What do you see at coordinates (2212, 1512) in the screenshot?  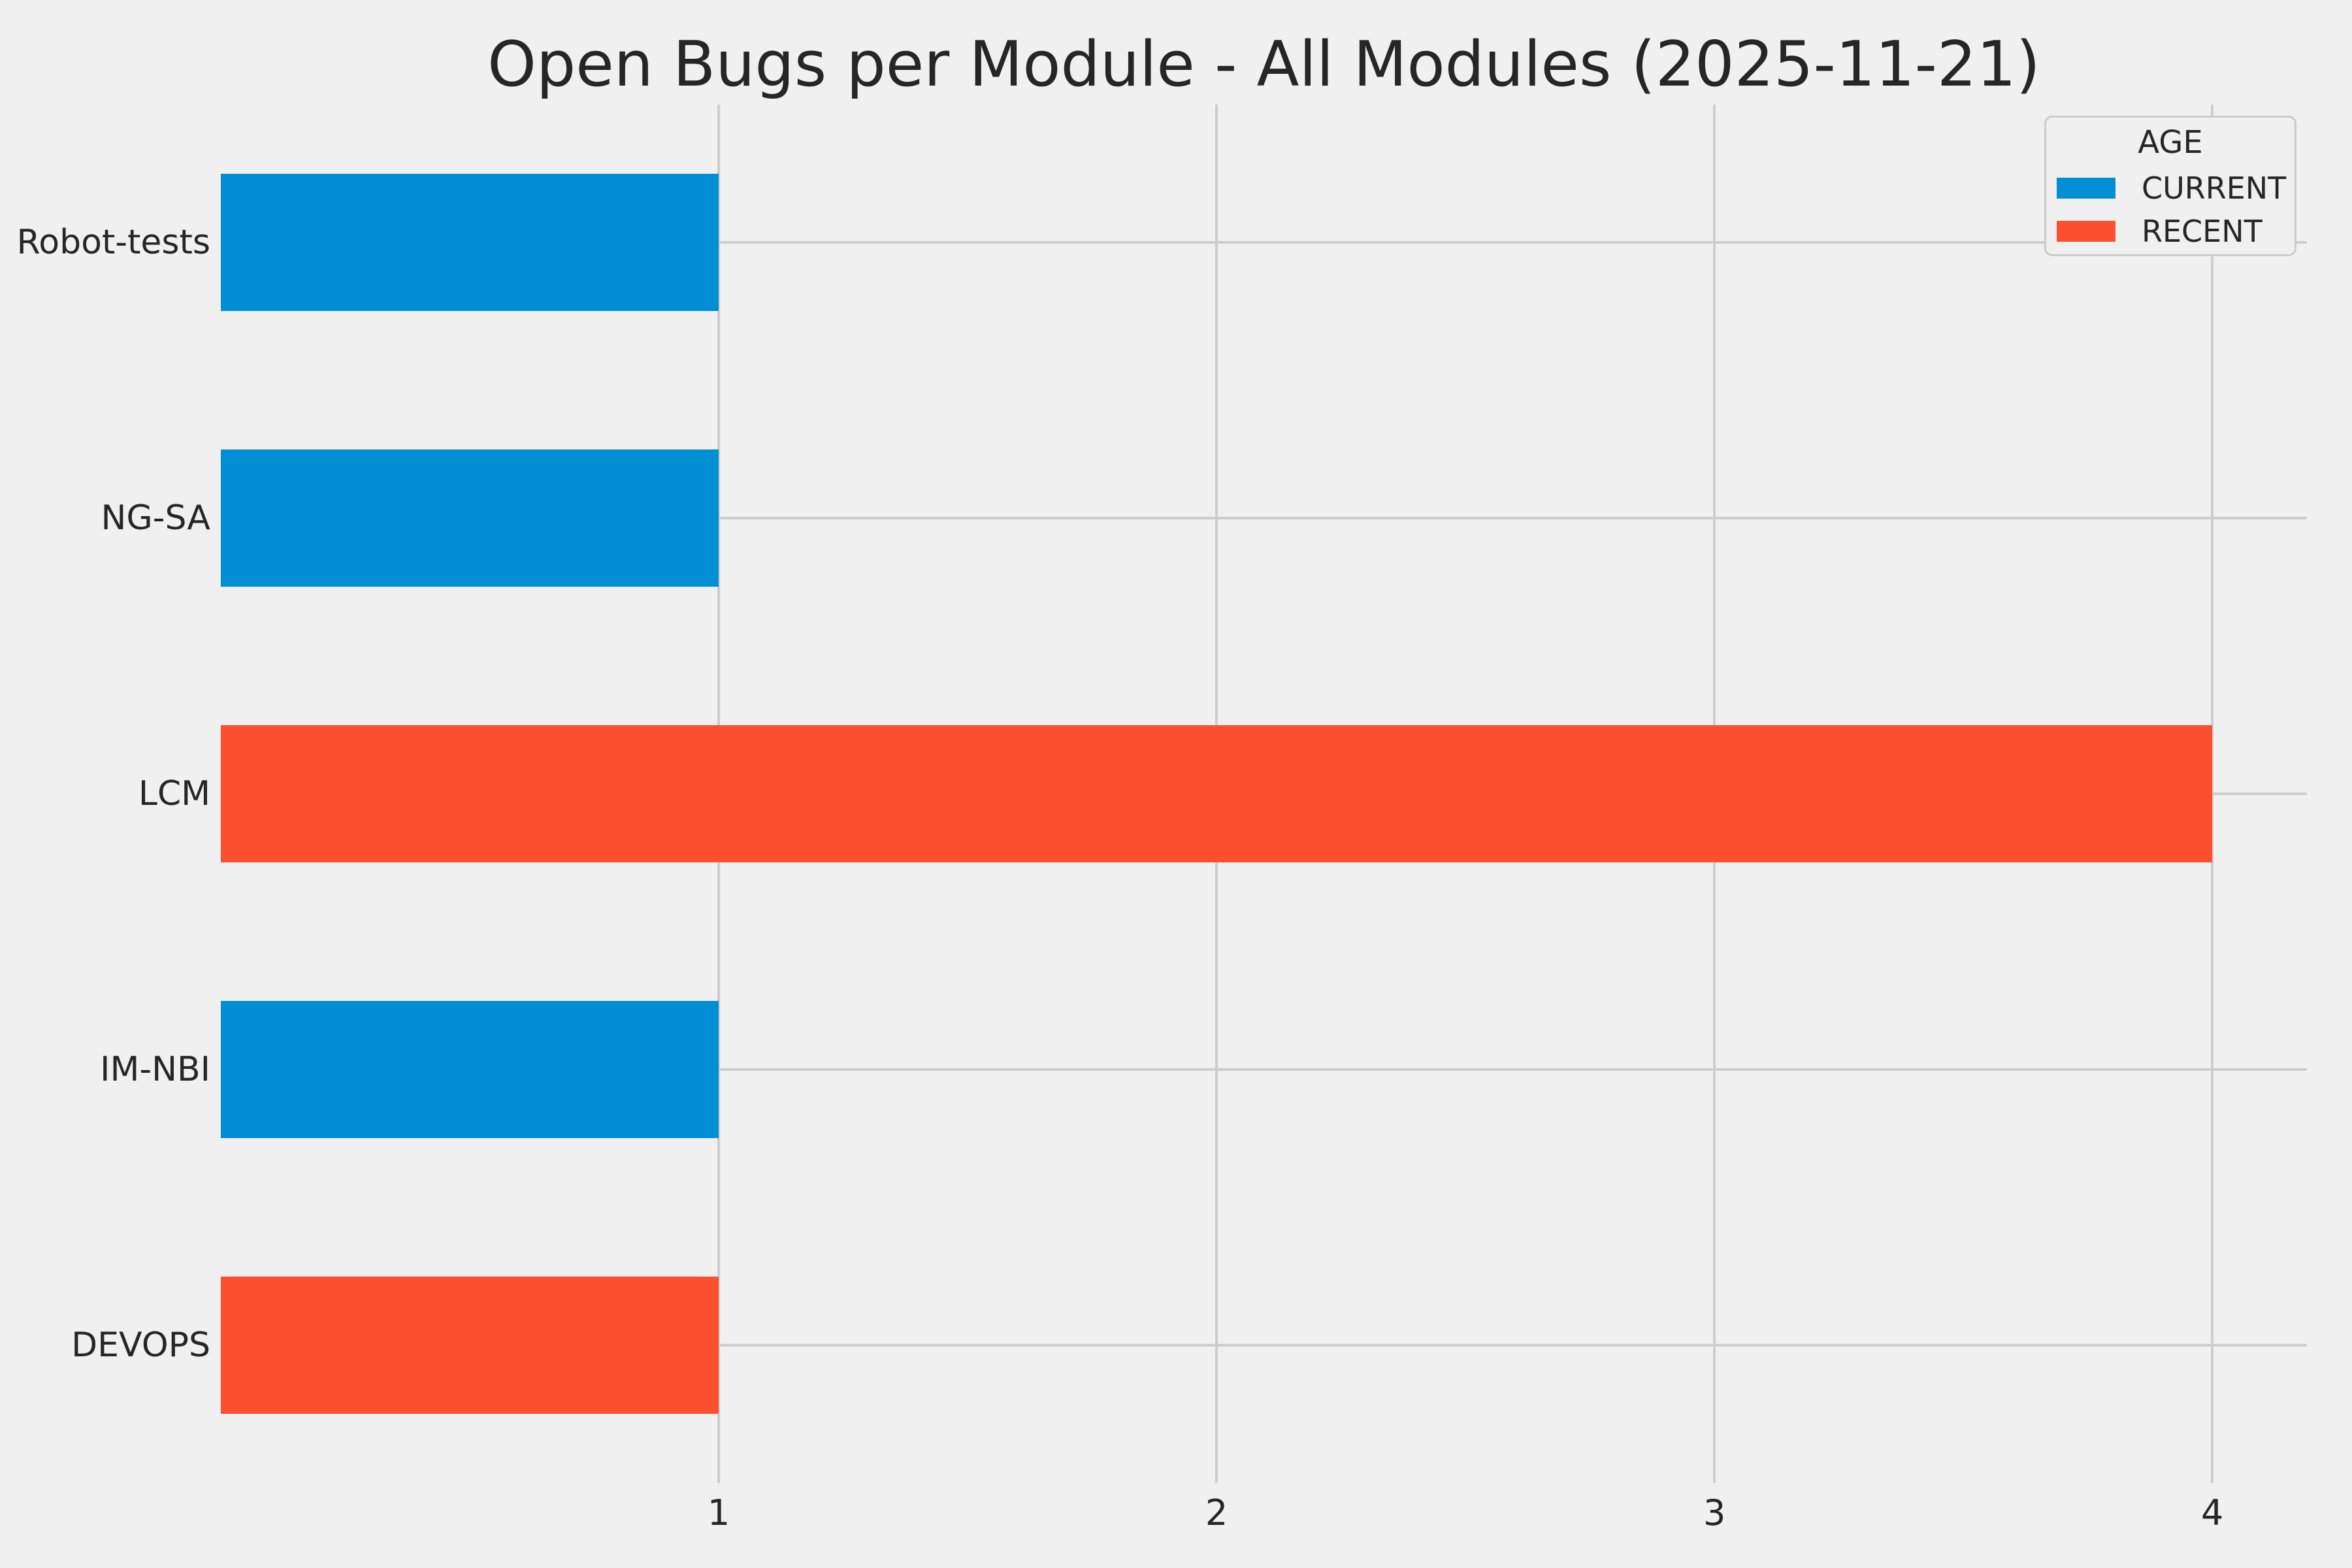 I see `x-tick-label-4: 4` at bounding box center [2212, 1512].